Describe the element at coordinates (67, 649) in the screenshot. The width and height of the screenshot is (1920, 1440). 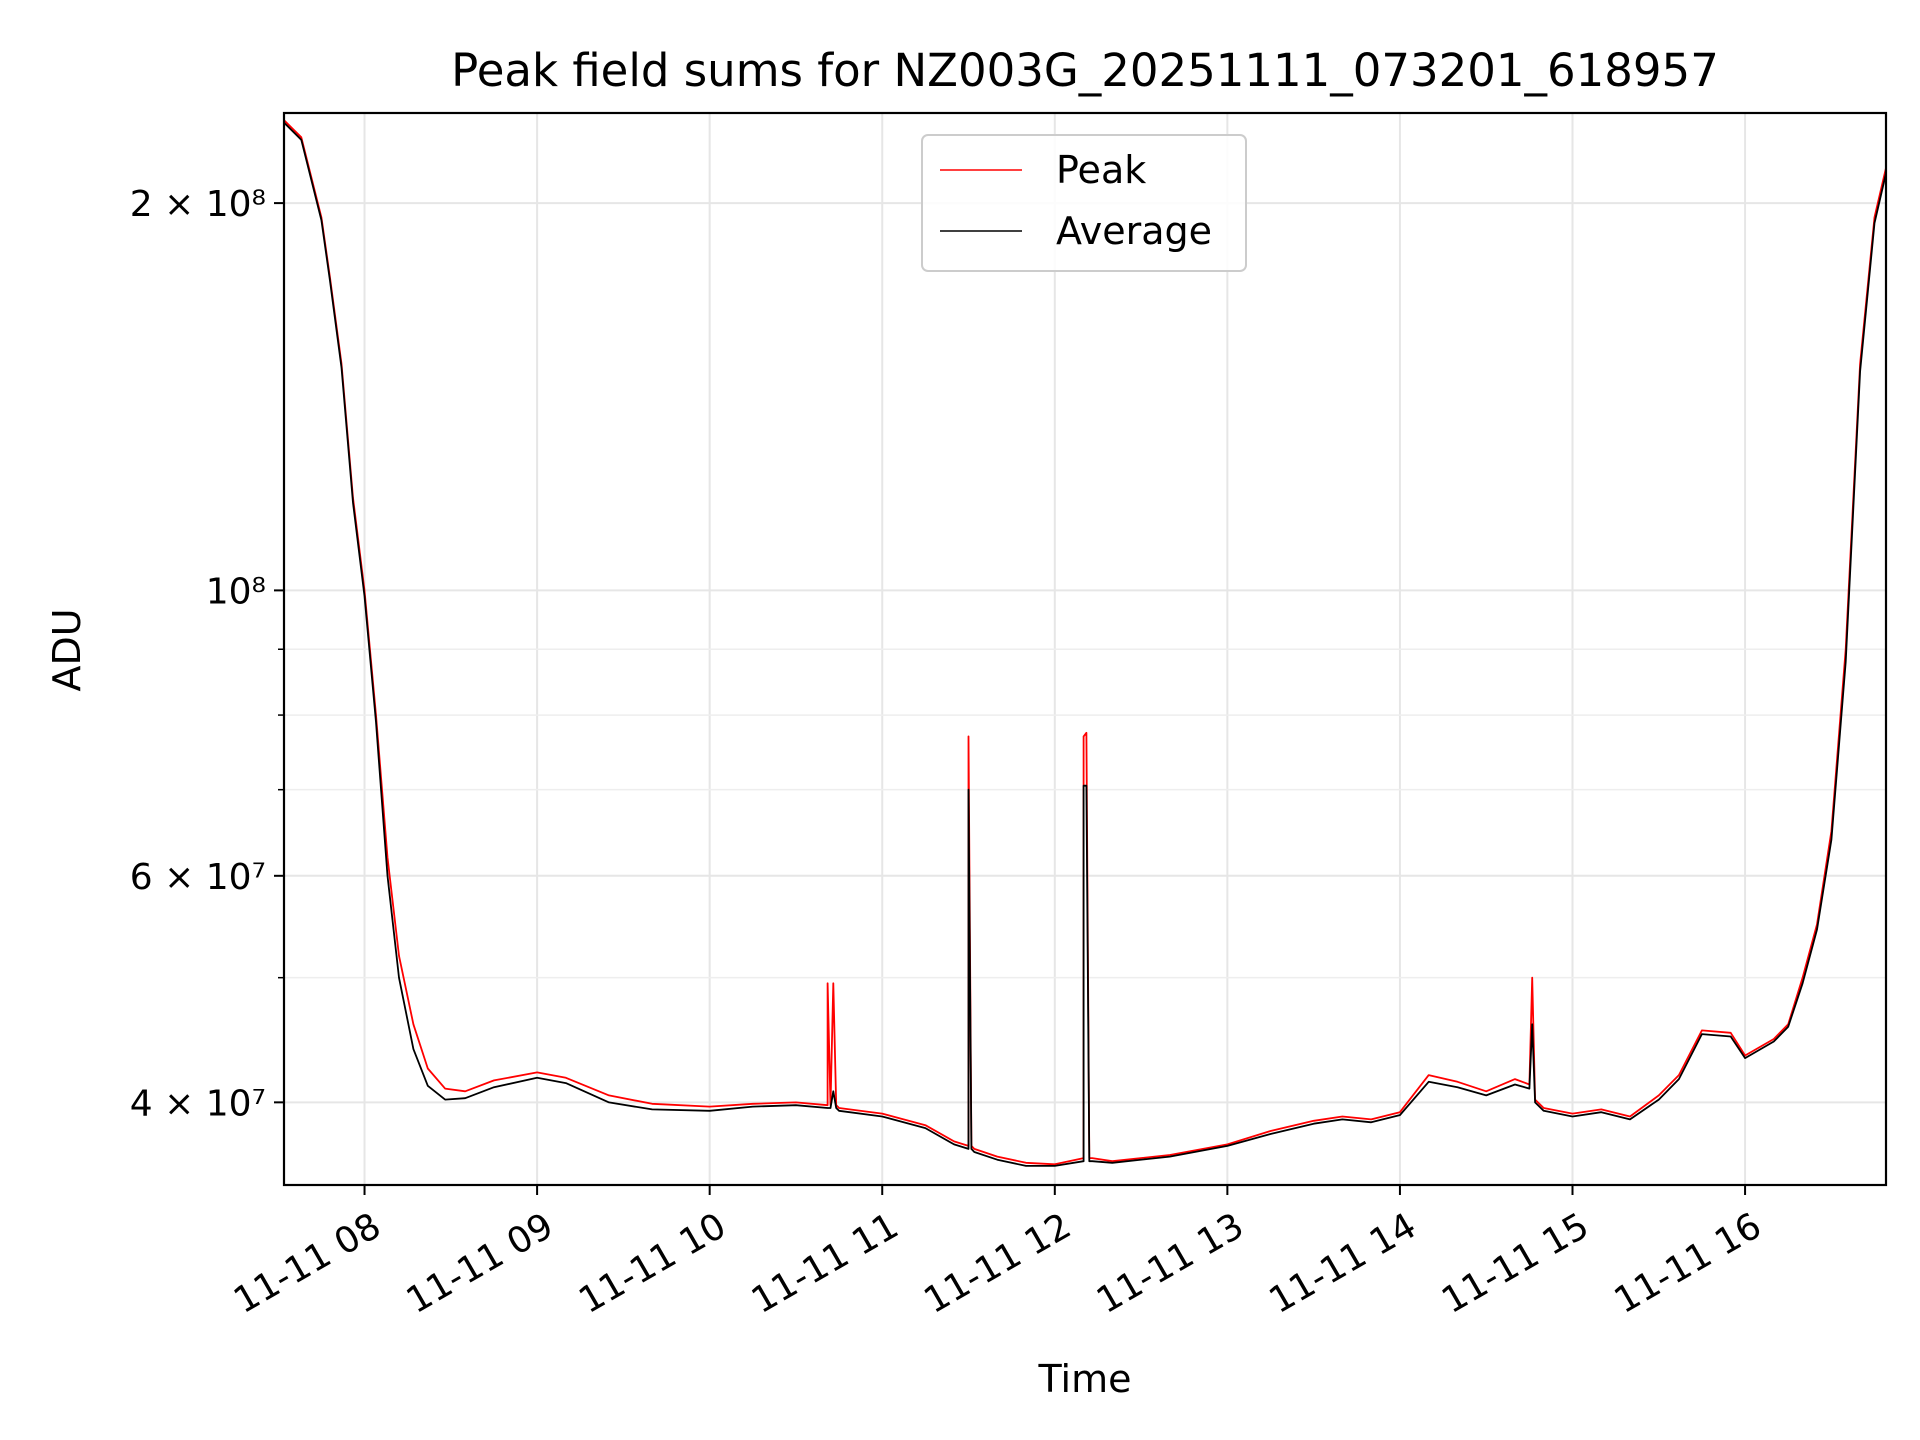
I see `y-axis-label: ADU` at that location.